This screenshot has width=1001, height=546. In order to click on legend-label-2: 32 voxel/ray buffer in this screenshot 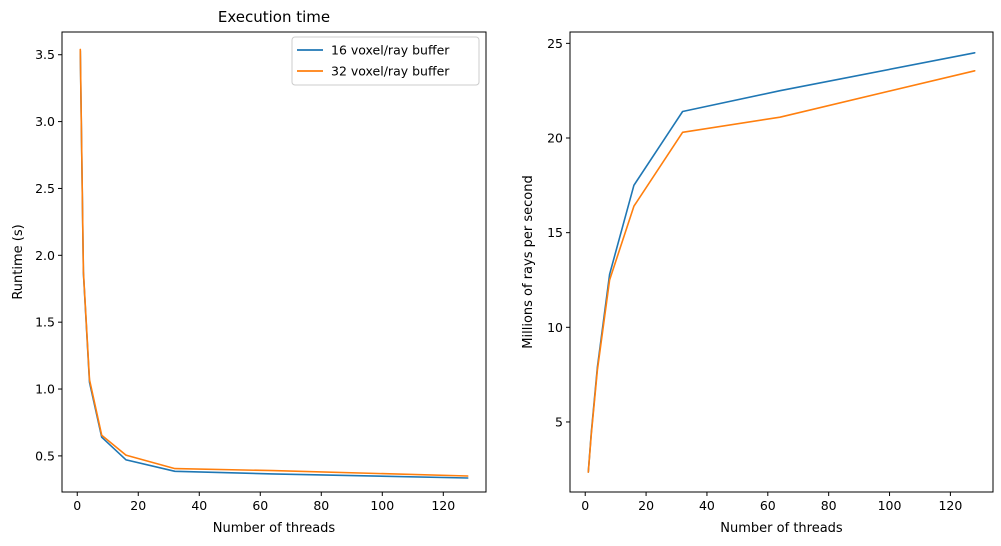, I will do `click(390, 71)`.